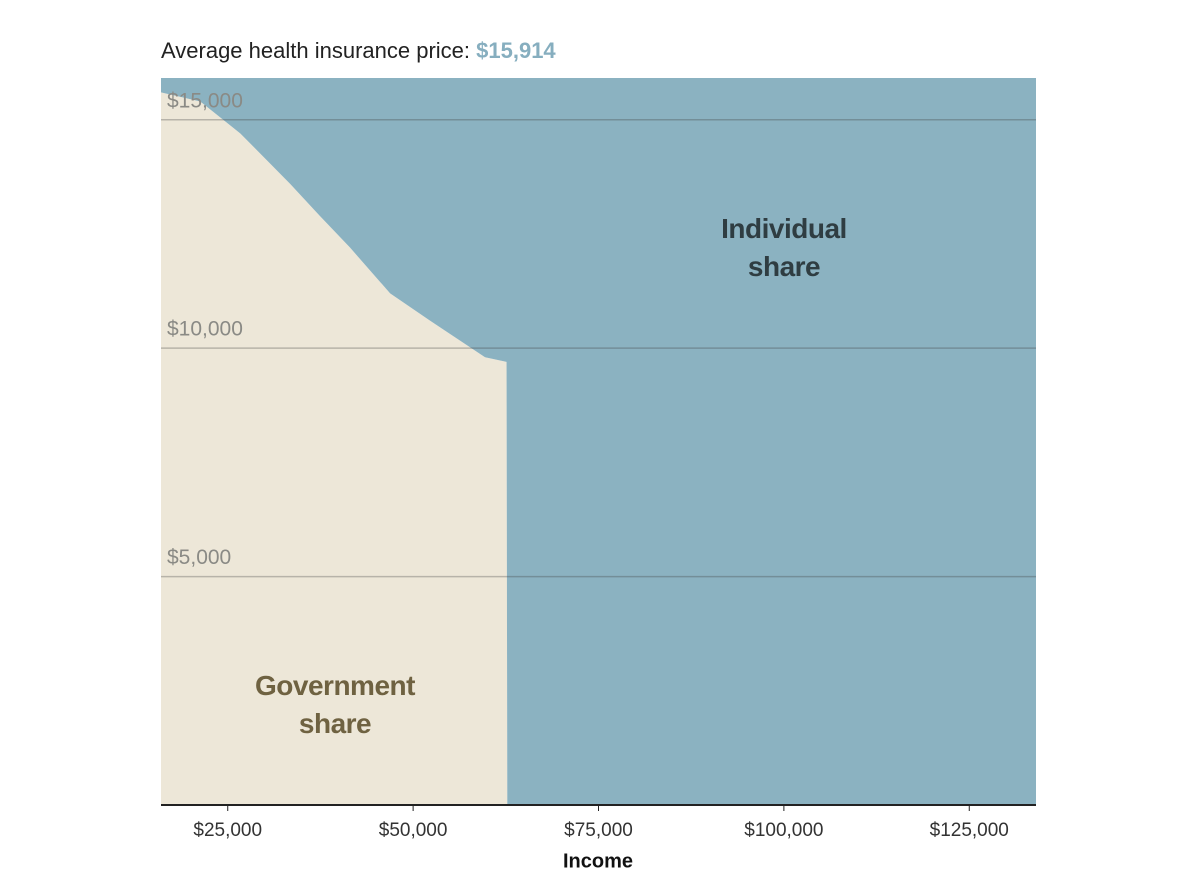  I want to click on area-label: Government share, so click(335, 704).